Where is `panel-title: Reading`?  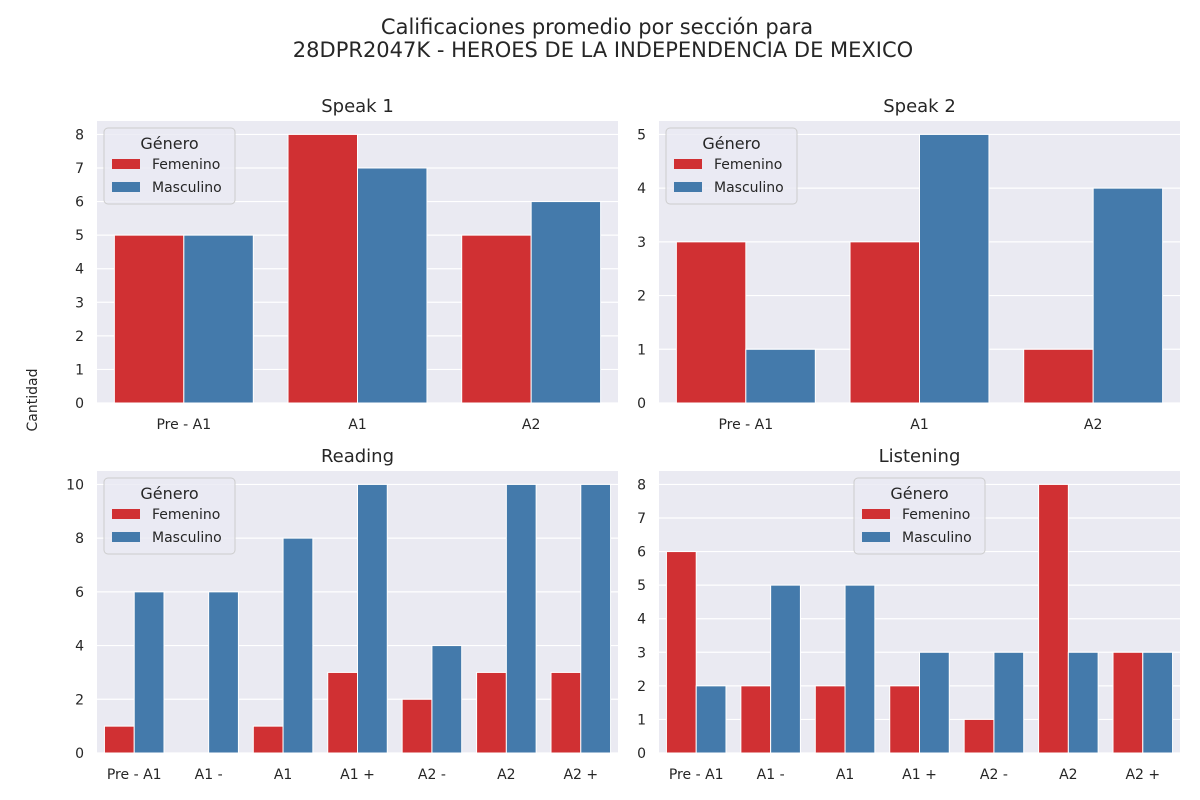 panel-title: Reading is located at coordinates (357, 456).